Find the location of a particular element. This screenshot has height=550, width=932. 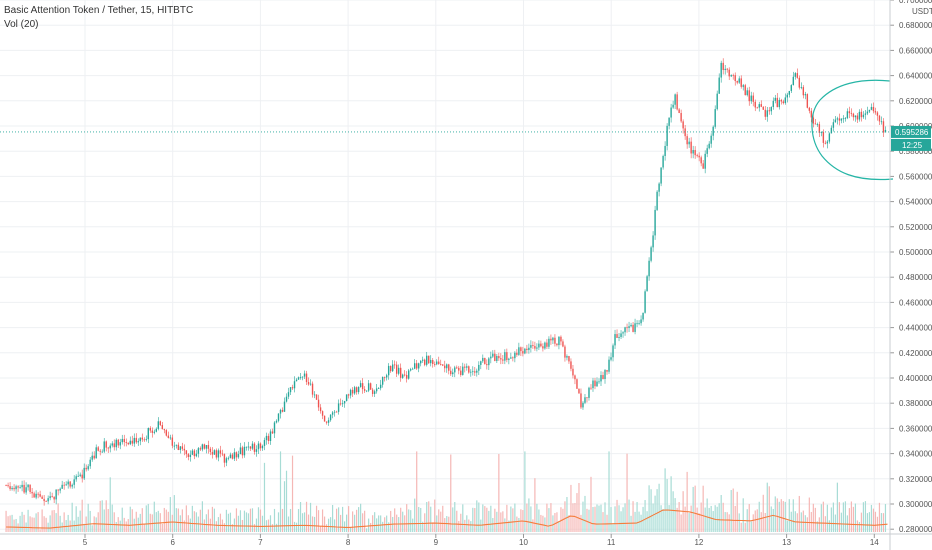

drawn-curve-annotation is located at coordinates (852, 130).